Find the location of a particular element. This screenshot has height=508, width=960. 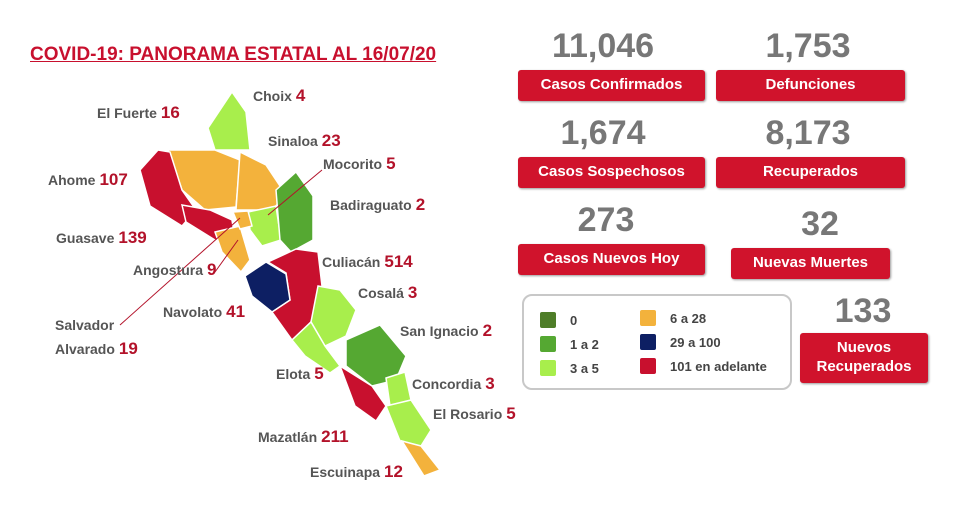

stat-label: Casos Confirmados is located at coordinates (611, 85).